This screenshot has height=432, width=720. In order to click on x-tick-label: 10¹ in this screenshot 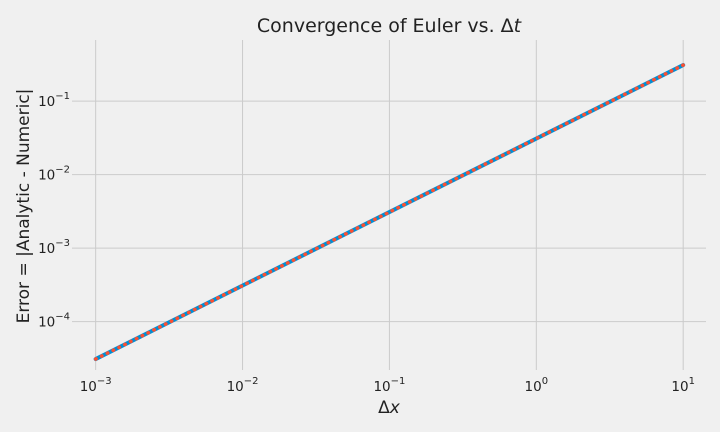, I will do `click(683, 385)`.